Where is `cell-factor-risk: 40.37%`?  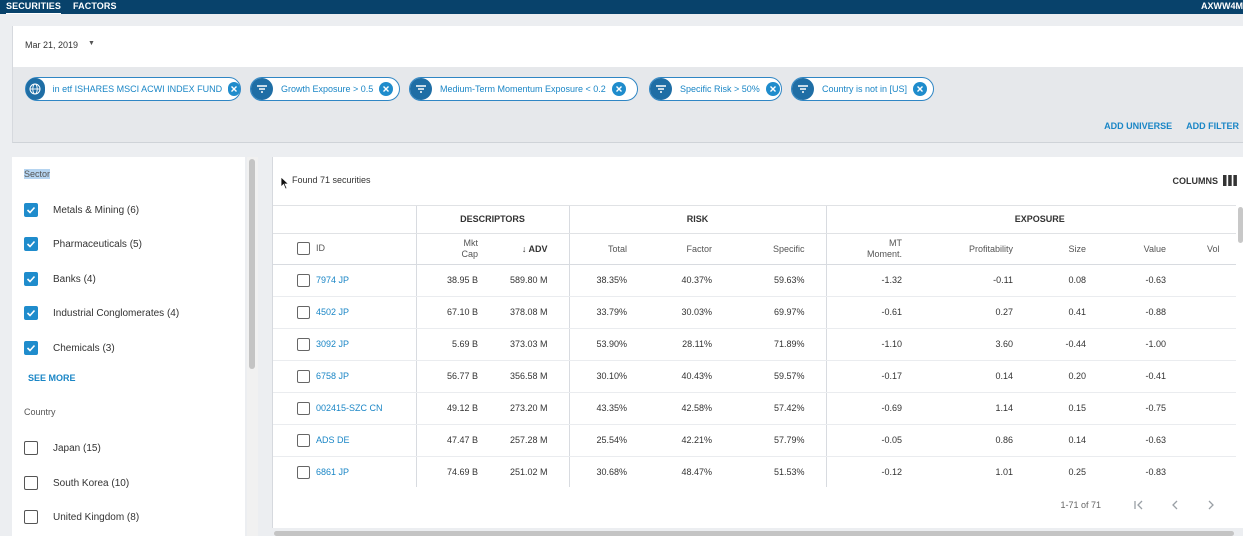
cell-factor-risk: 40.37% is located at coordinates (680, 280).